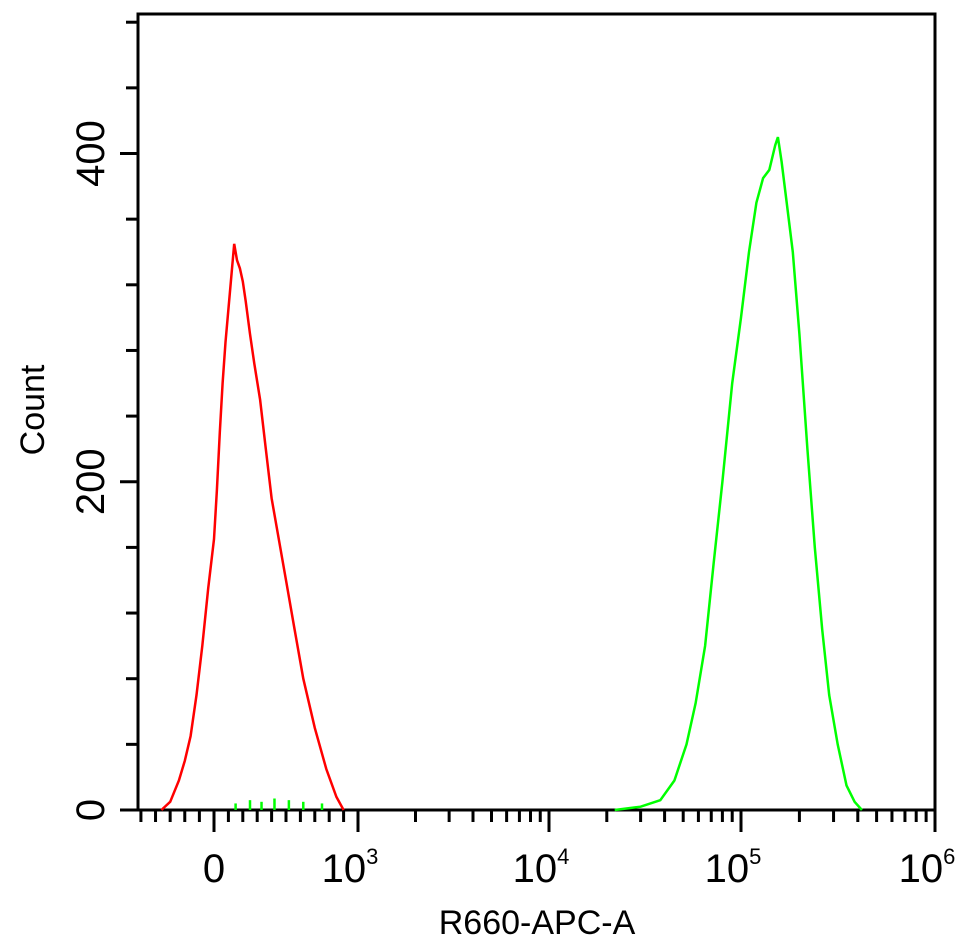 The image size is (959, 941). Describe the element at coordinates (91, 810) in the screenshot. I see `y-tick-label: 0` at that location.